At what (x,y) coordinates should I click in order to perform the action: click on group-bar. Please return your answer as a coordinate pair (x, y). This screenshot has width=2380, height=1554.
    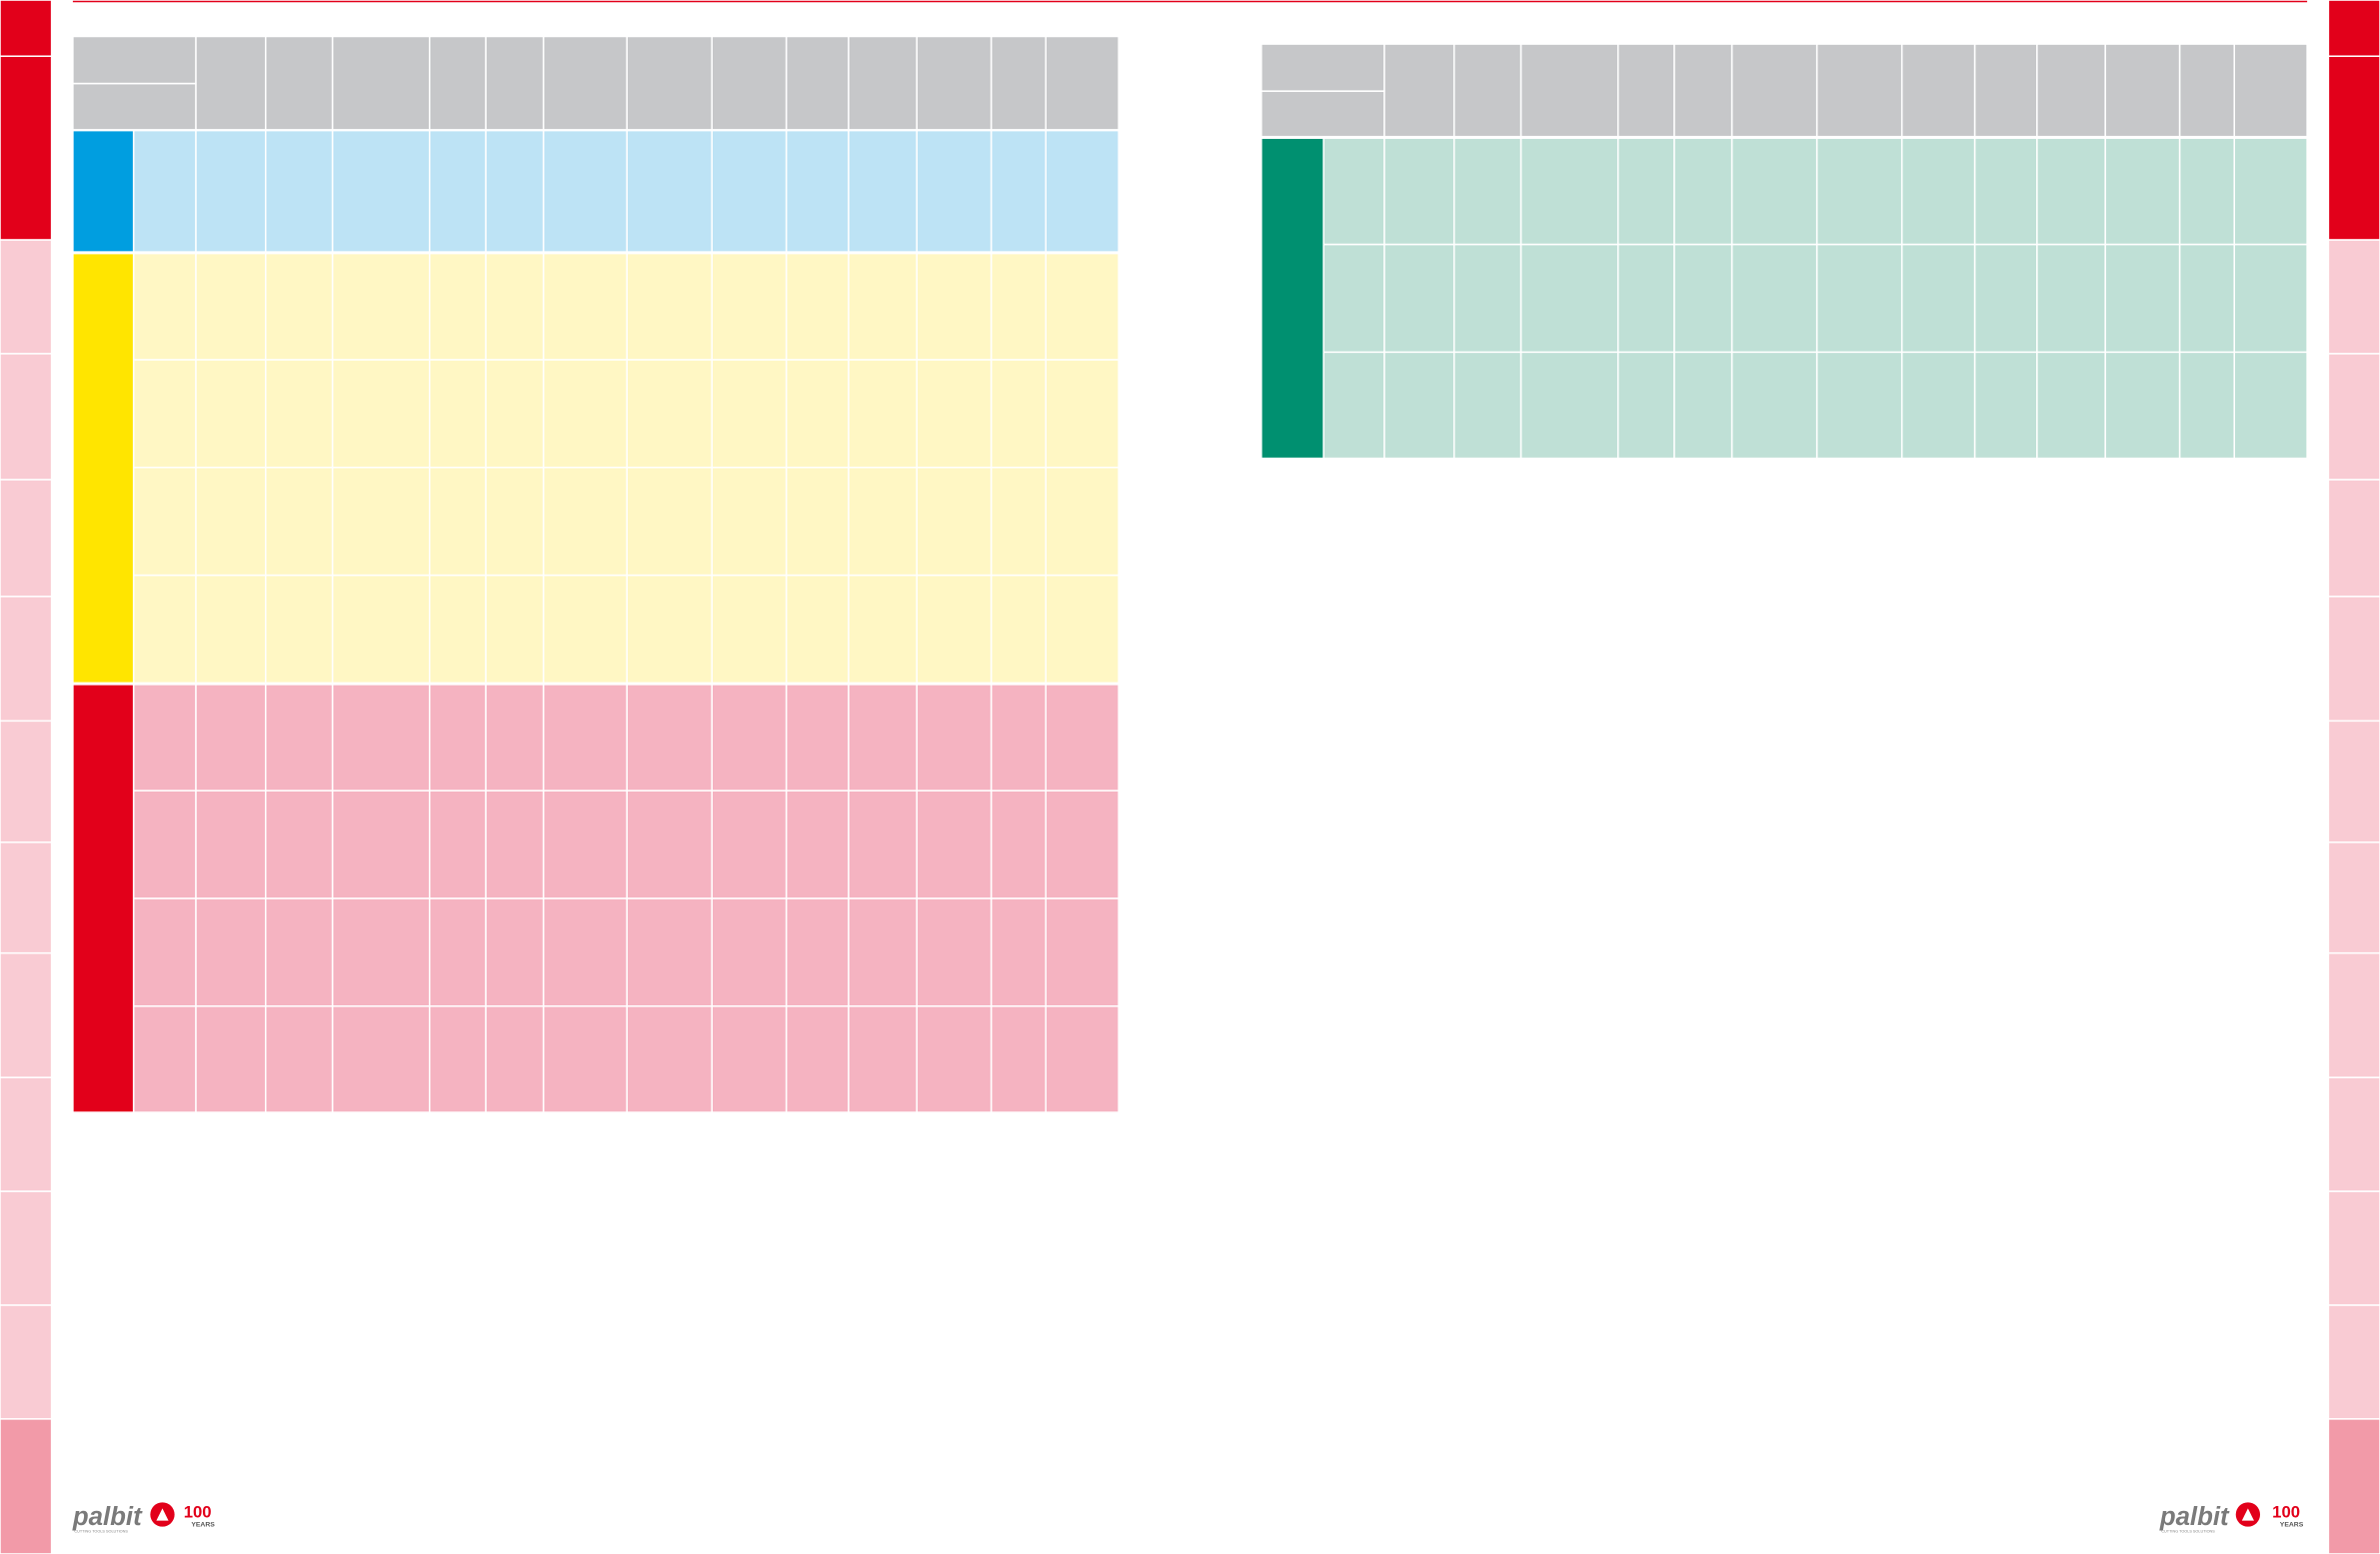
    Looking at the image, I should click on (103, 468).